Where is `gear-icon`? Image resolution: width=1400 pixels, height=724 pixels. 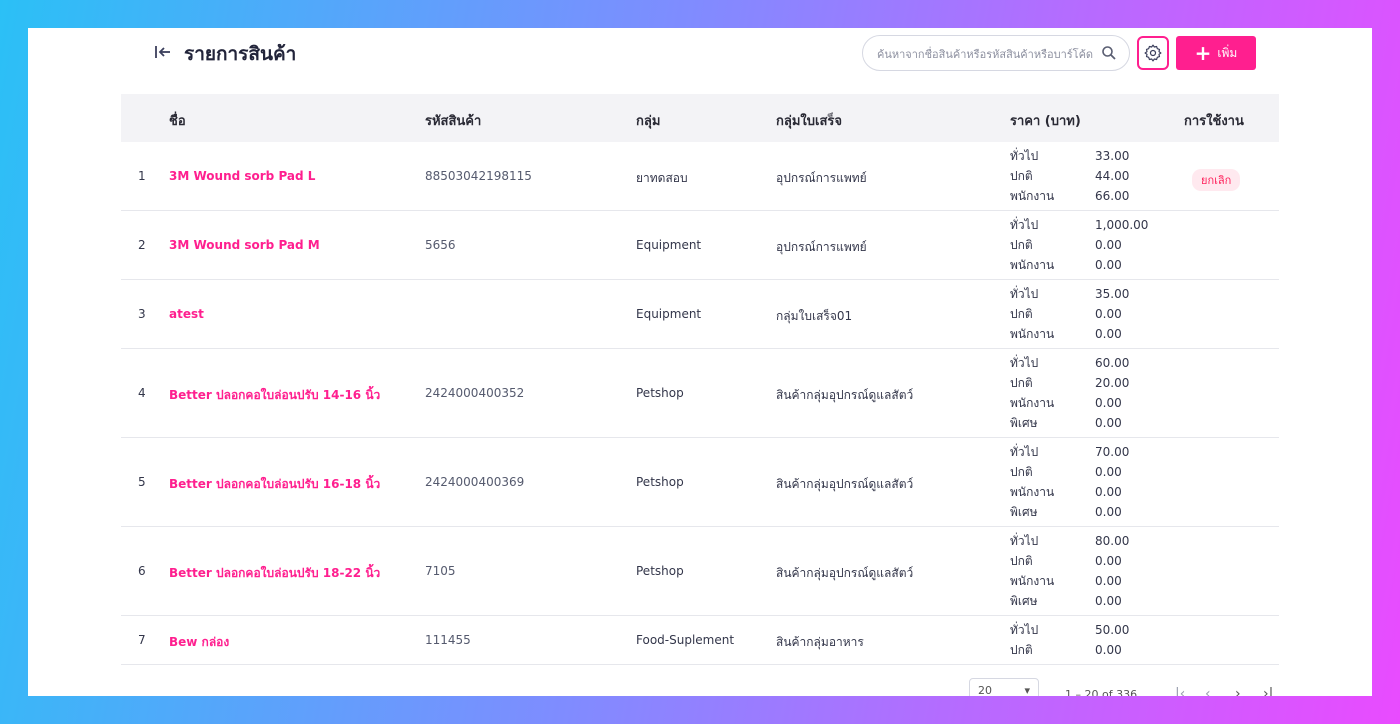
gear-icon is located at coordinates (1153, 53).